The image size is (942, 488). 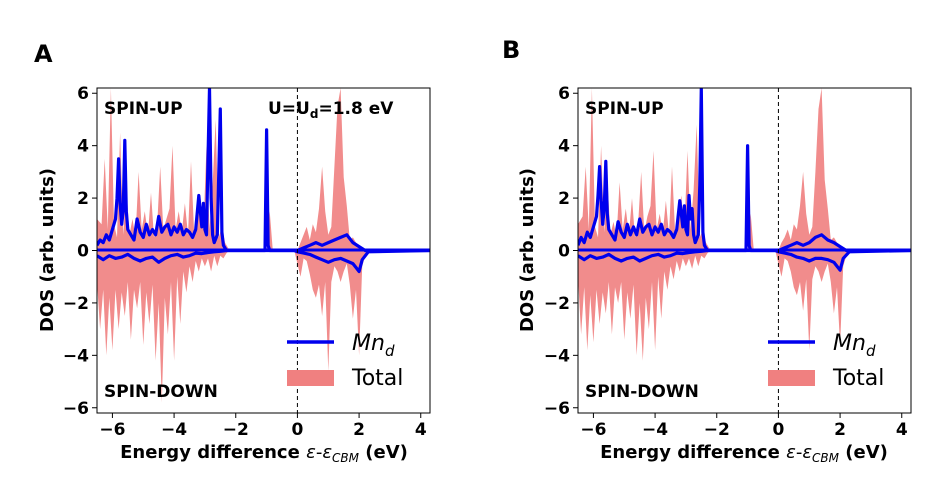 What do you see at coordinates (744, 453) in the screenshot?
I see `x-axis-label-b: Energy difference ε-εCBM (eV)` at bounding box center [744, 453].